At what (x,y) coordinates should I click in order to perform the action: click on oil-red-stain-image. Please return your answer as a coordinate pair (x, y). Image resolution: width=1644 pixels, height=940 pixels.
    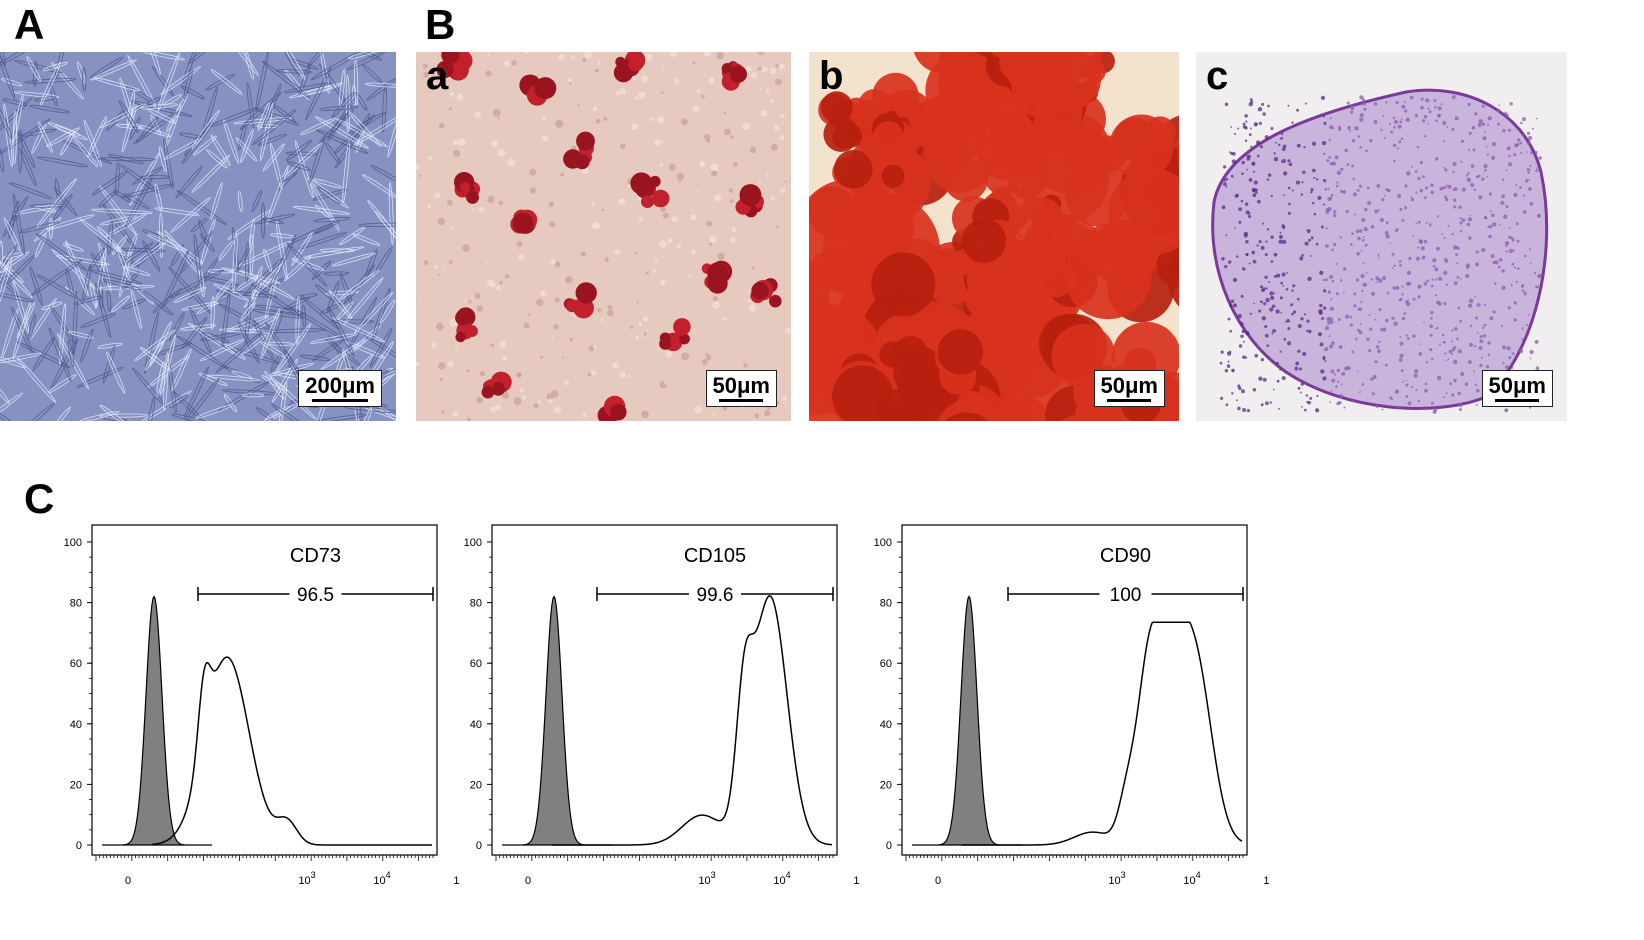
    Looking at the image, I should click on (603, 236).